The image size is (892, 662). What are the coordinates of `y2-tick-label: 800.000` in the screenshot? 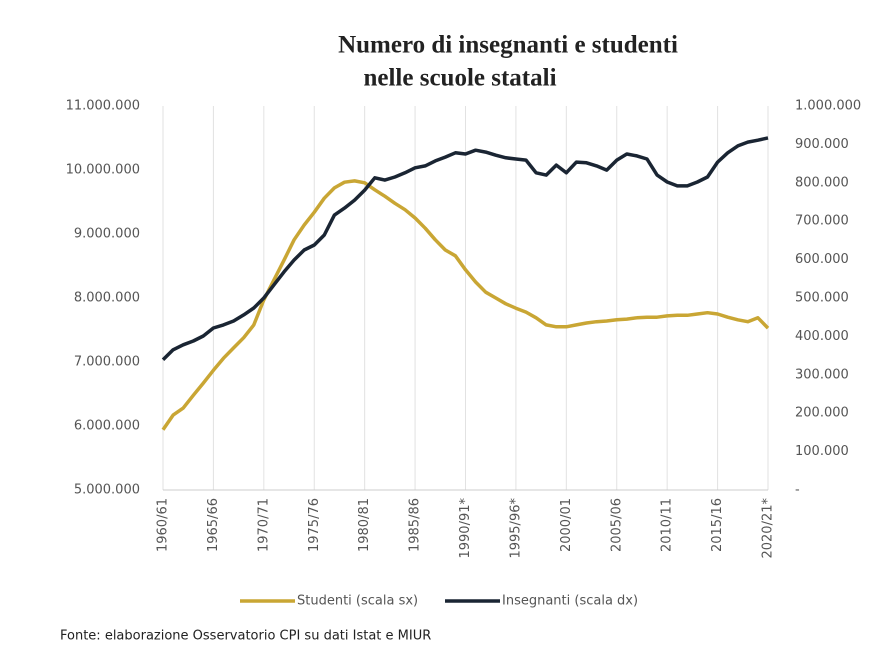 It's located at (822, 182).